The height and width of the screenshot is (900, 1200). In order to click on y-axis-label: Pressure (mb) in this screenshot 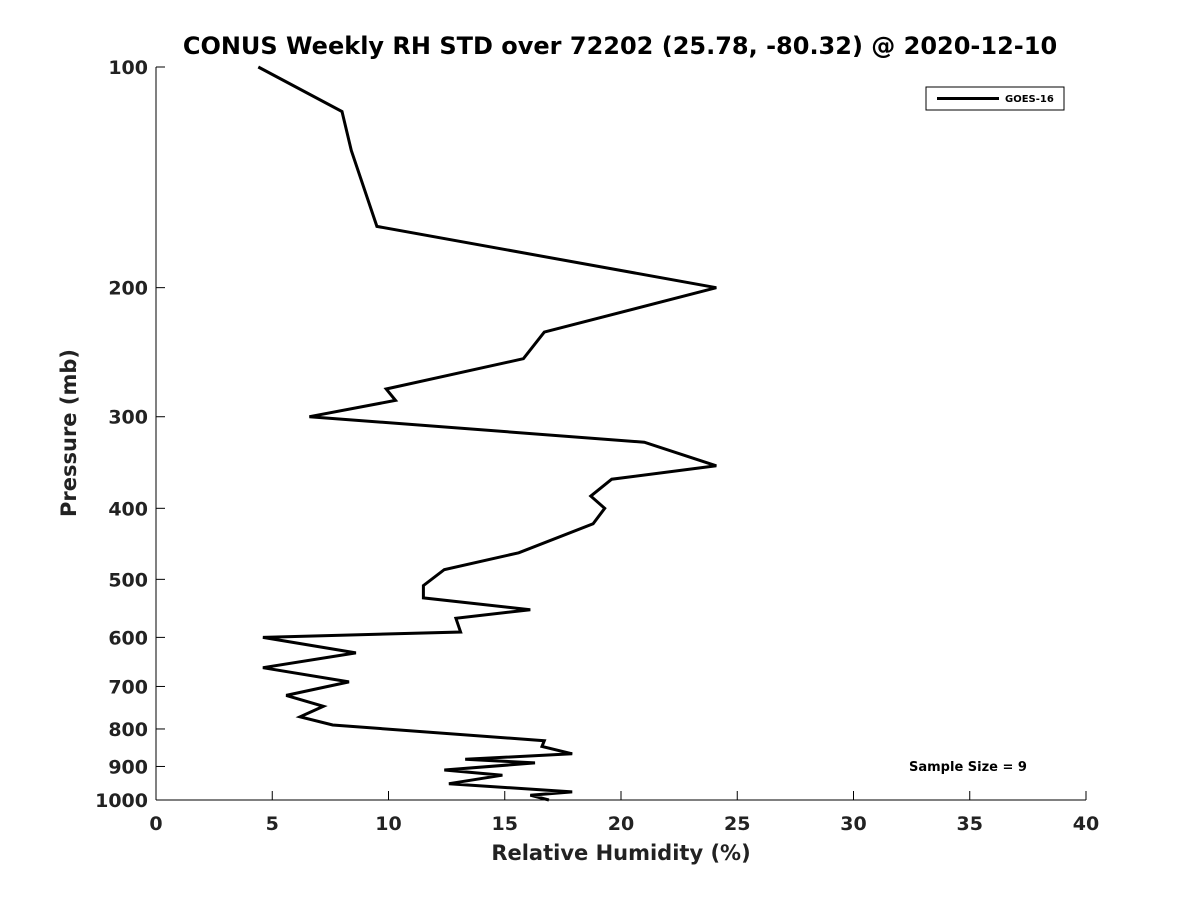, I will do `click(69, 433)`.